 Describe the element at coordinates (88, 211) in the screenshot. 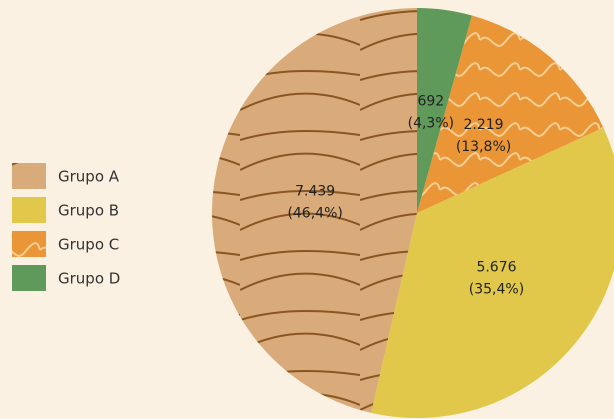

I see `legend-label: Grupo B` at that location.